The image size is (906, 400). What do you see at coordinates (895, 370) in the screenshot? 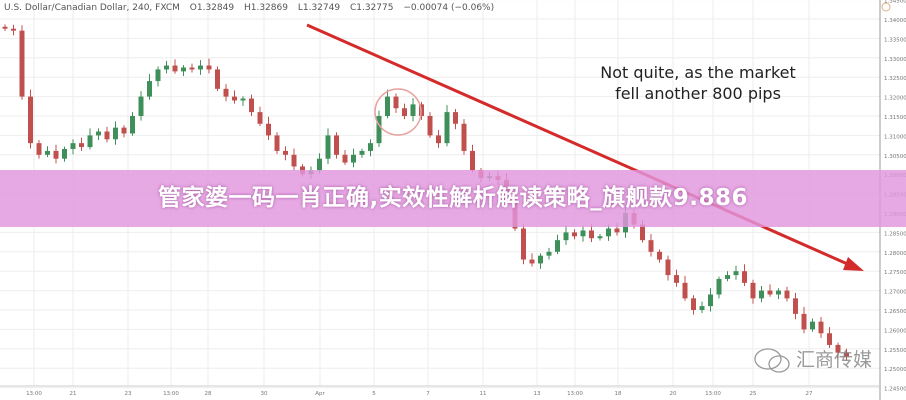
I see `y-tick-label: 1.25000` at bounding box center [895, 370].